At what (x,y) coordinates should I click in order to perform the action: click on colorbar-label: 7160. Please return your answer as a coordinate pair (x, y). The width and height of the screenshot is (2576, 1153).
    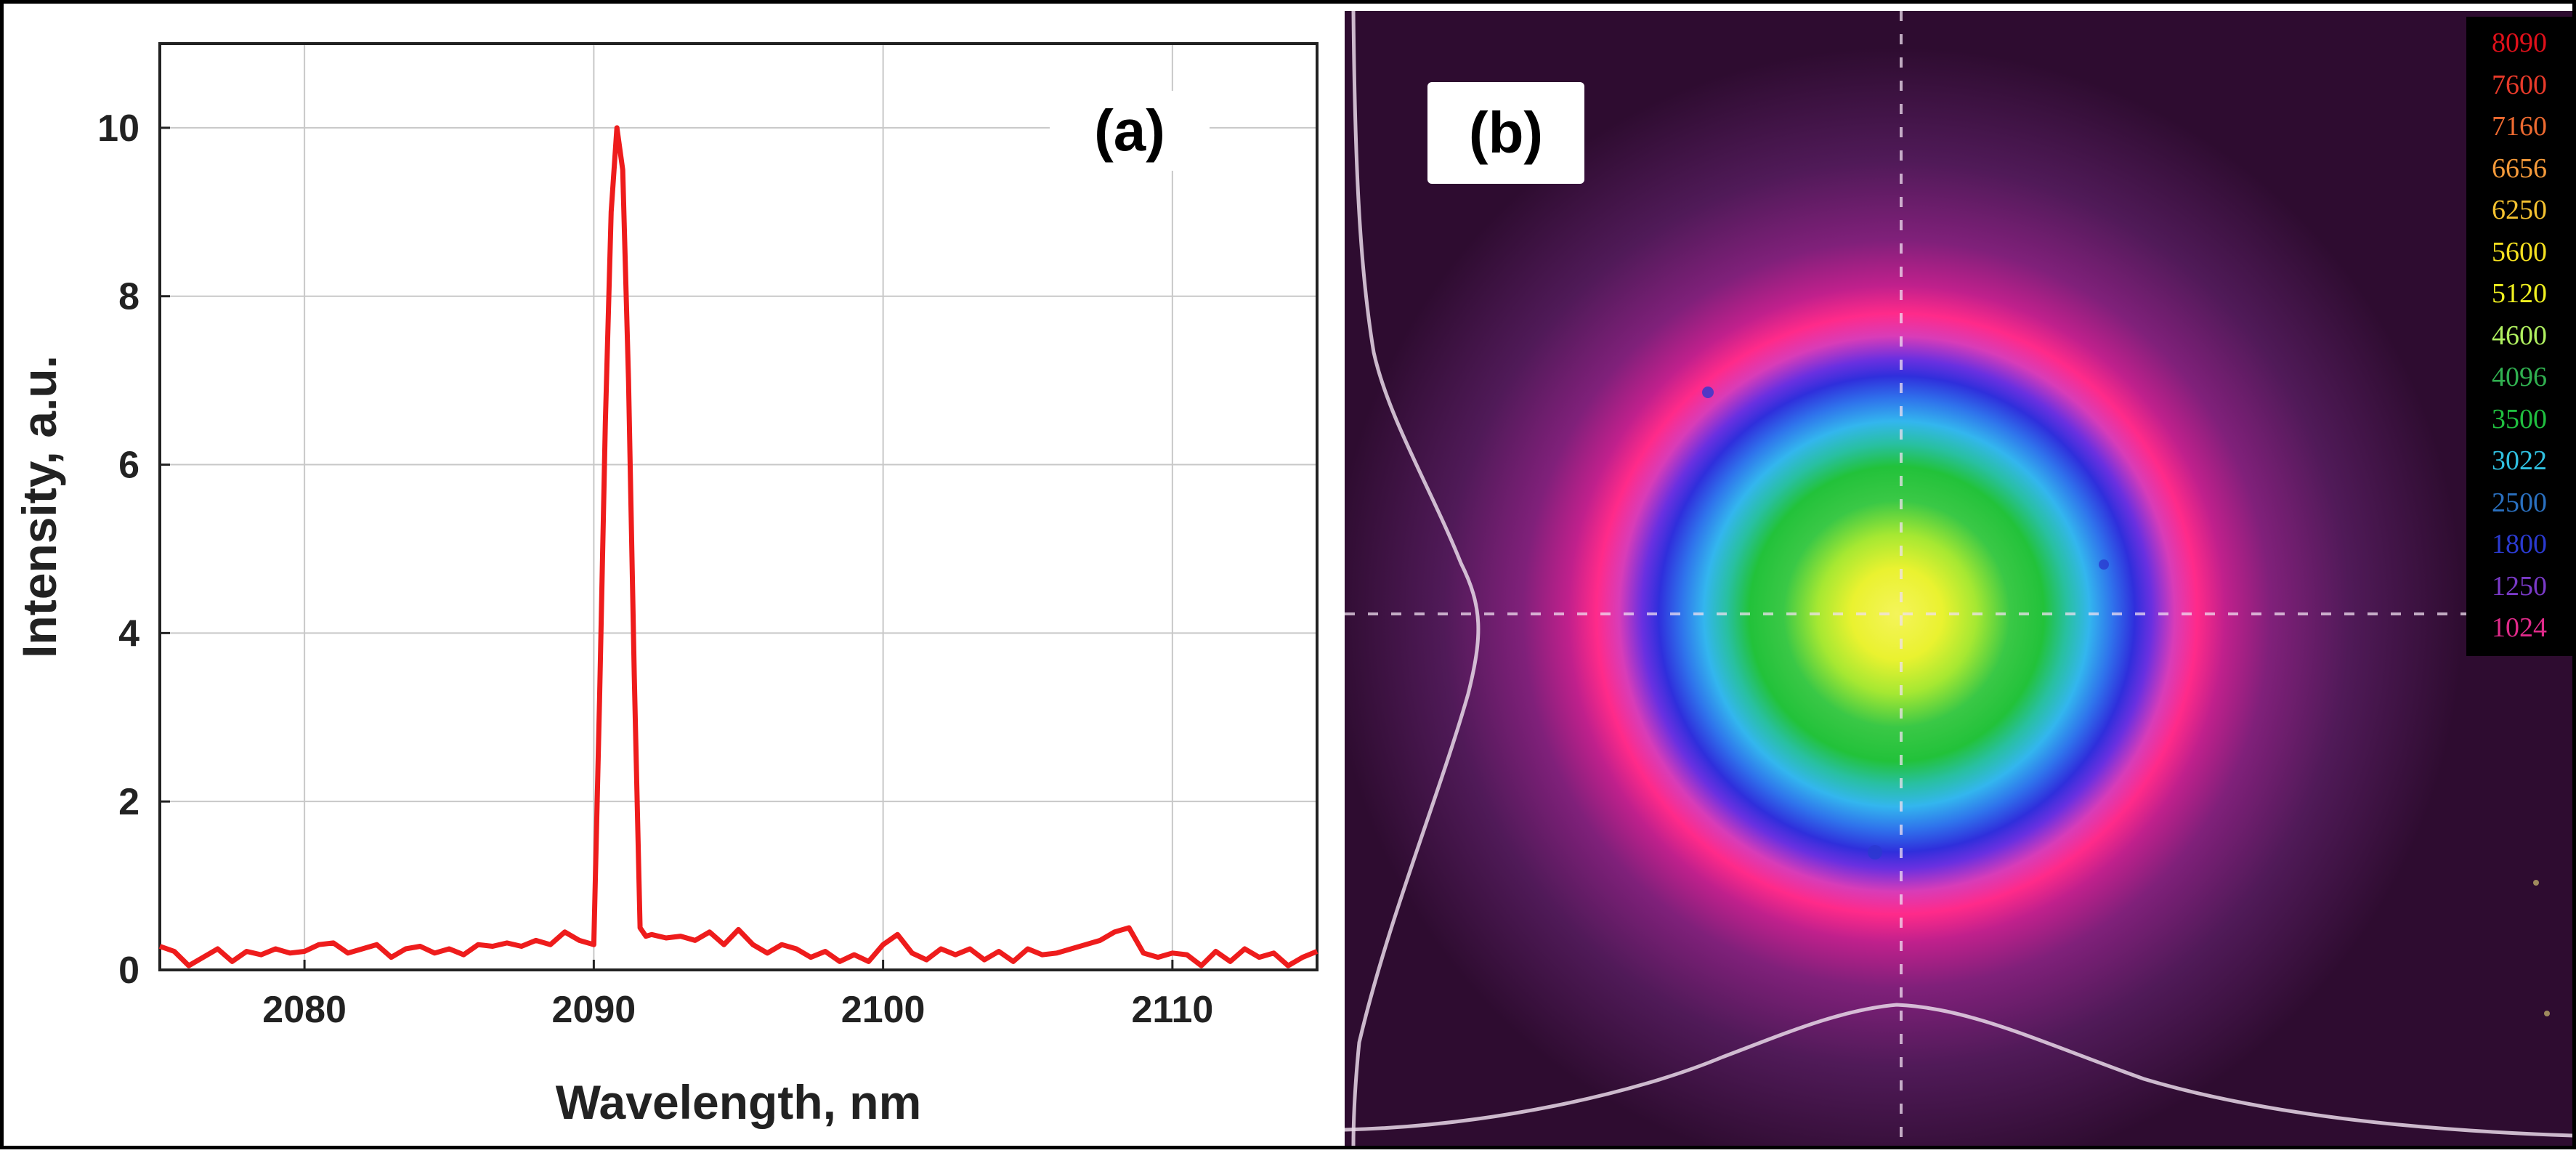
    Looking at the image, I should click on (2519, 126).